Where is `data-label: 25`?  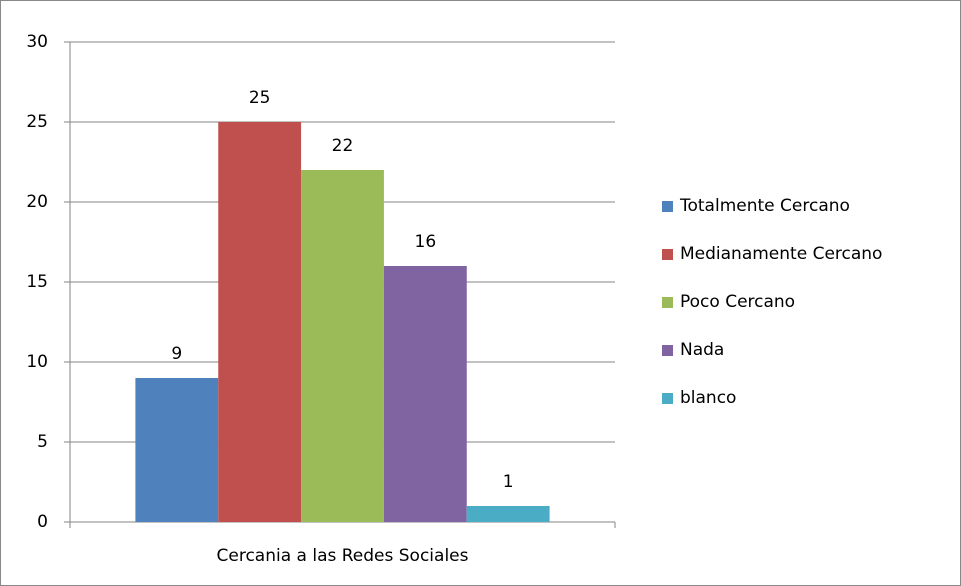 data-label: 25 is located at coordinates (260, 98).